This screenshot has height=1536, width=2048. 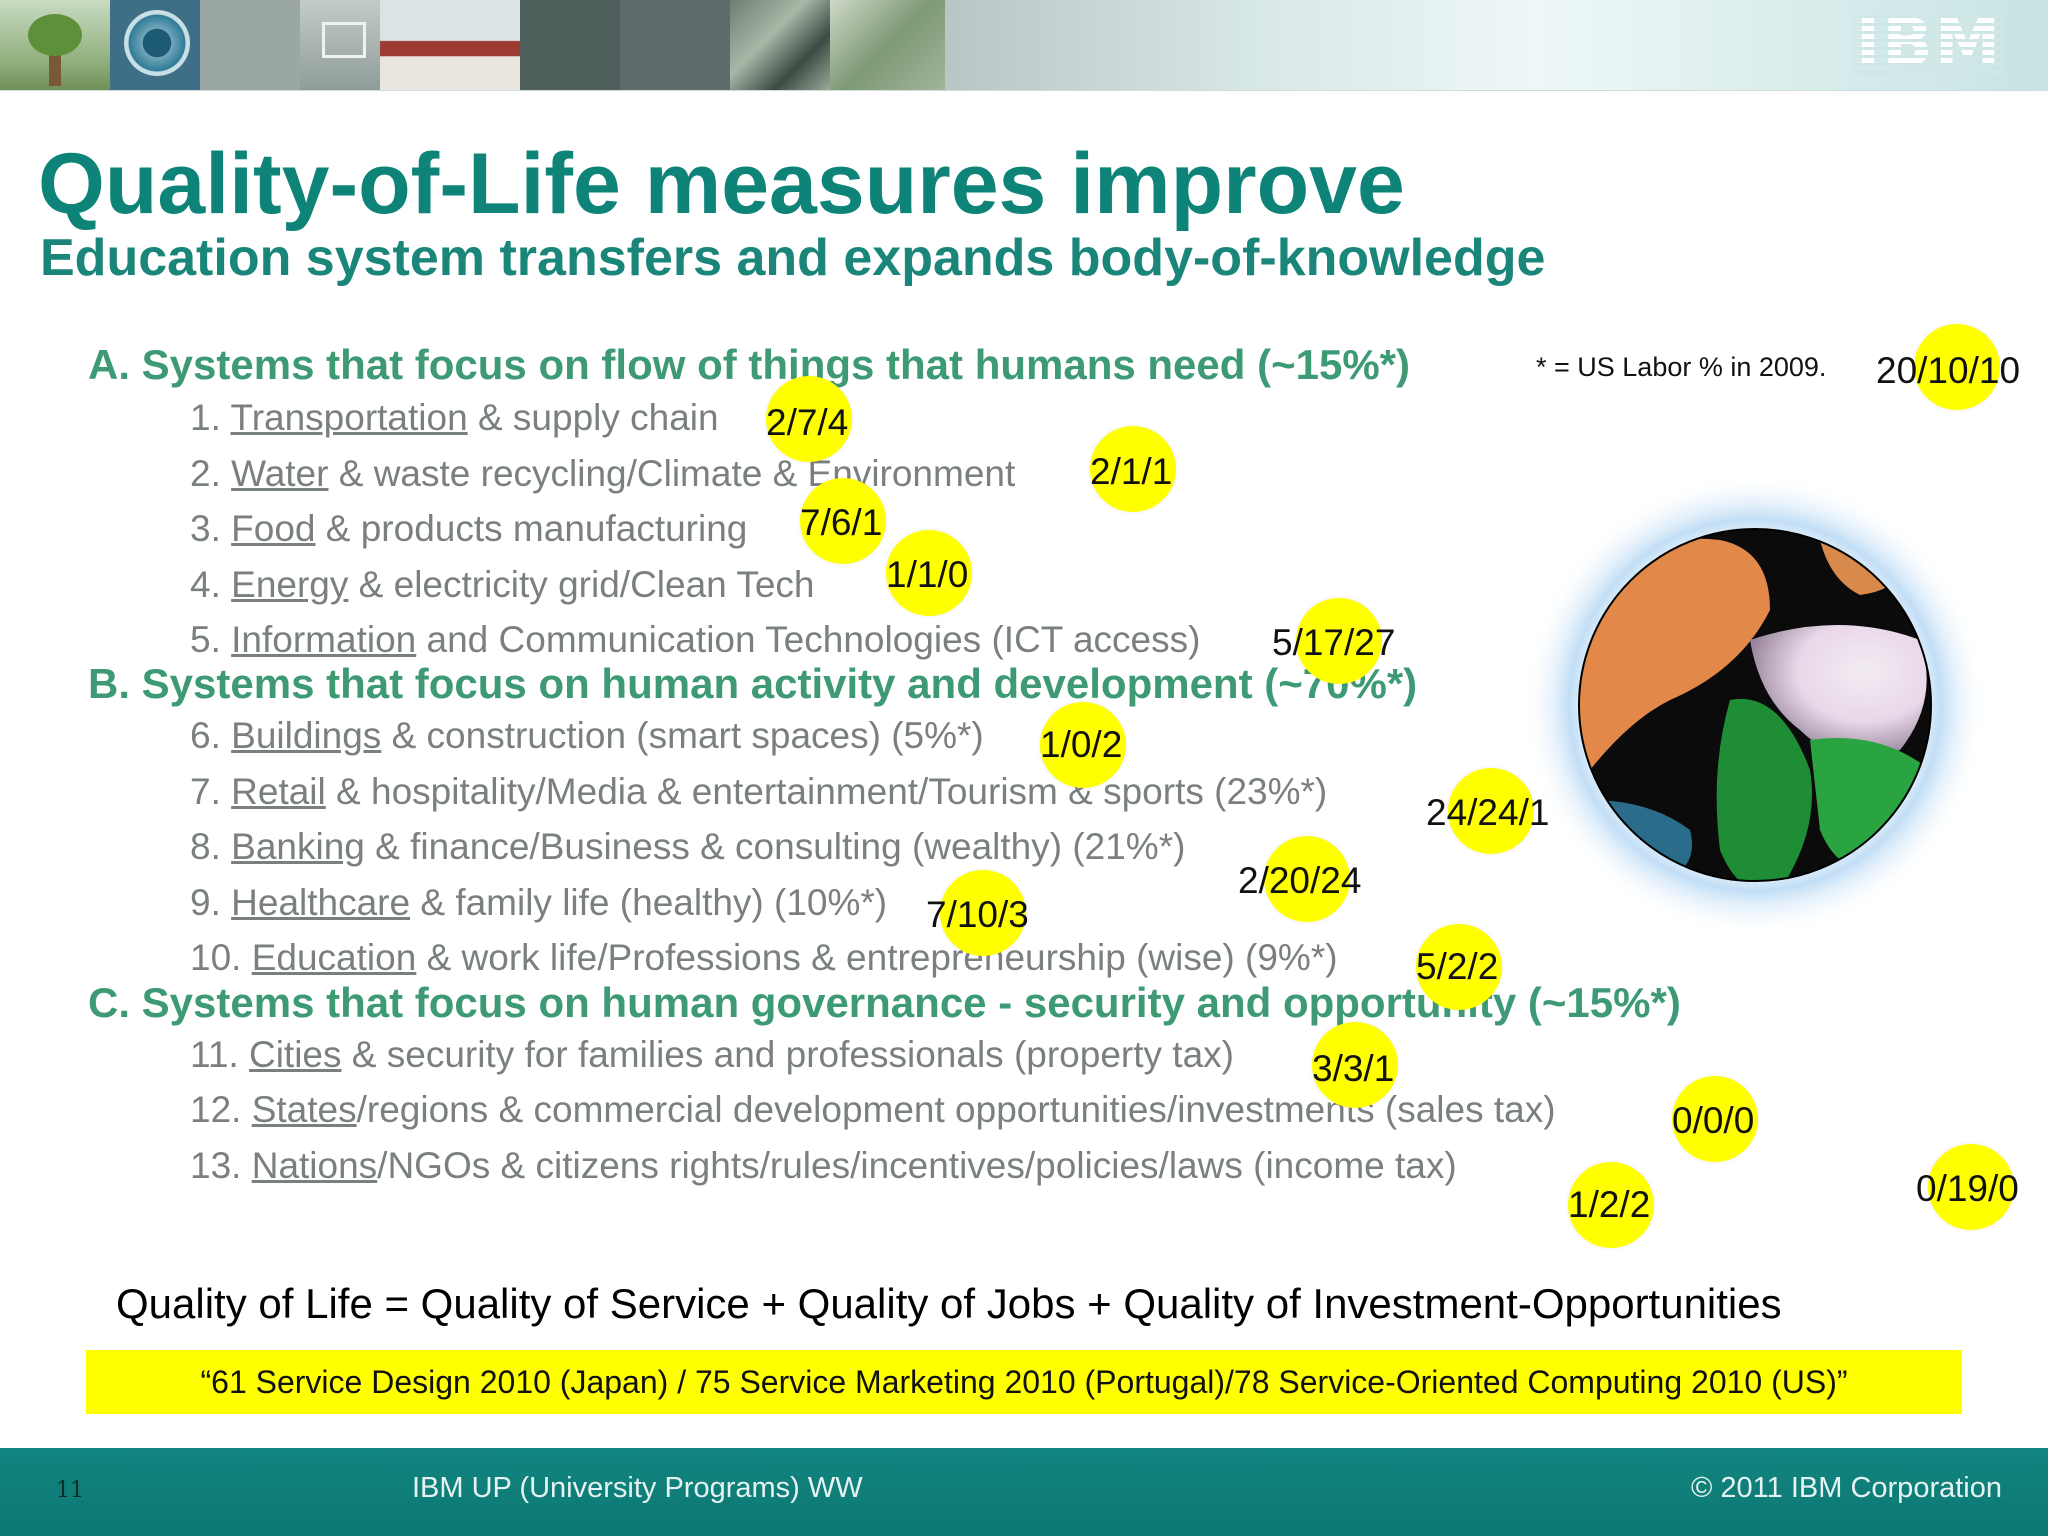 I want to click on score-label: 5/2/2, so click(x=1457, y=966).